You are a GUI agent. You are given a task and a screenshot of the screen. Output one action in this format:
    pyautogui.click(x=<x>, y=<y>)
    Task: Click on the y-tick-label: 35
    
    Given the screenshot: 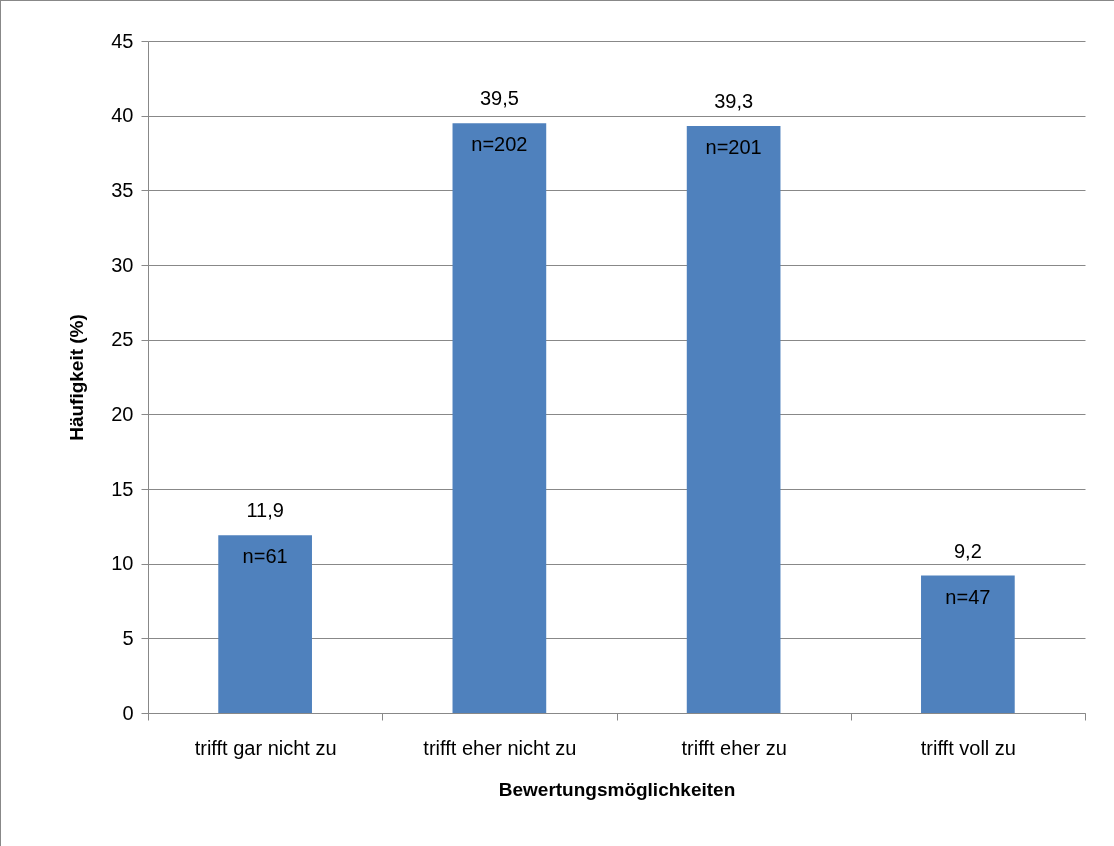 What is the action you would take?
    pyautogui.click(x=122, y=189)
    